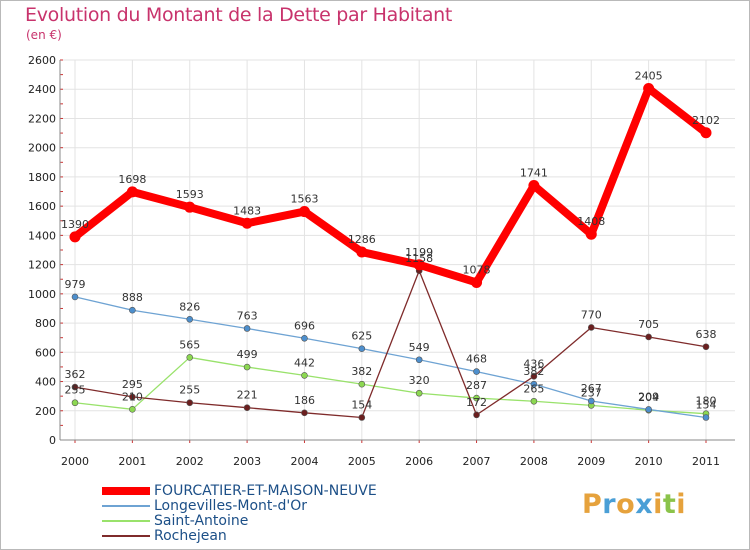 This screenshot has width=750, height=550. What do you see at coordinates (201, 521) in the screenshot?
I see `legend-label: Saint-Antoine` at bounding box center [201, 521].